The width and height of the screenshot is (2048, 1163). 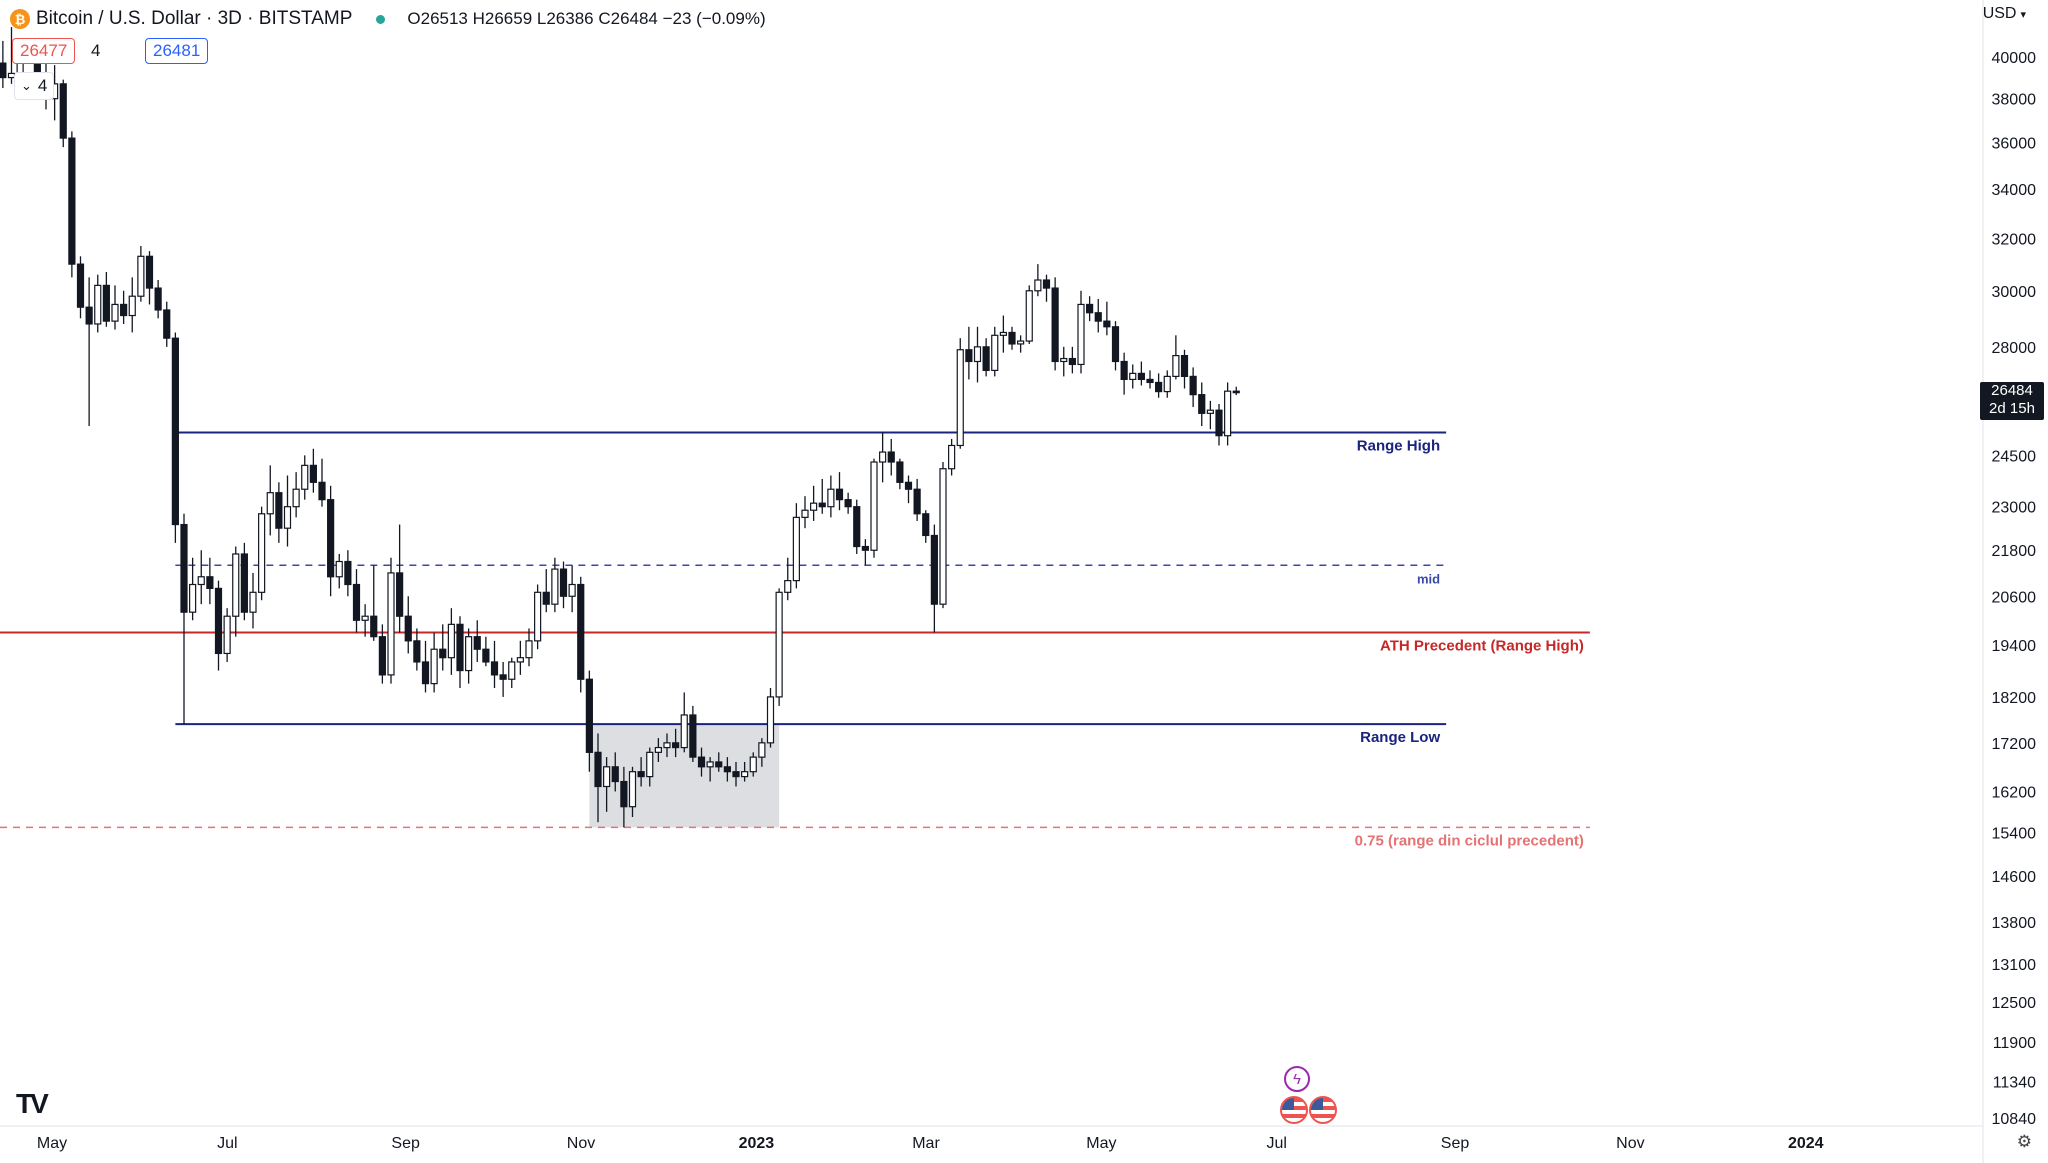 What do you see at coordinates (381, 19) in the screenshot?
I see `market-status-dot` at bounding box center [381, 19].